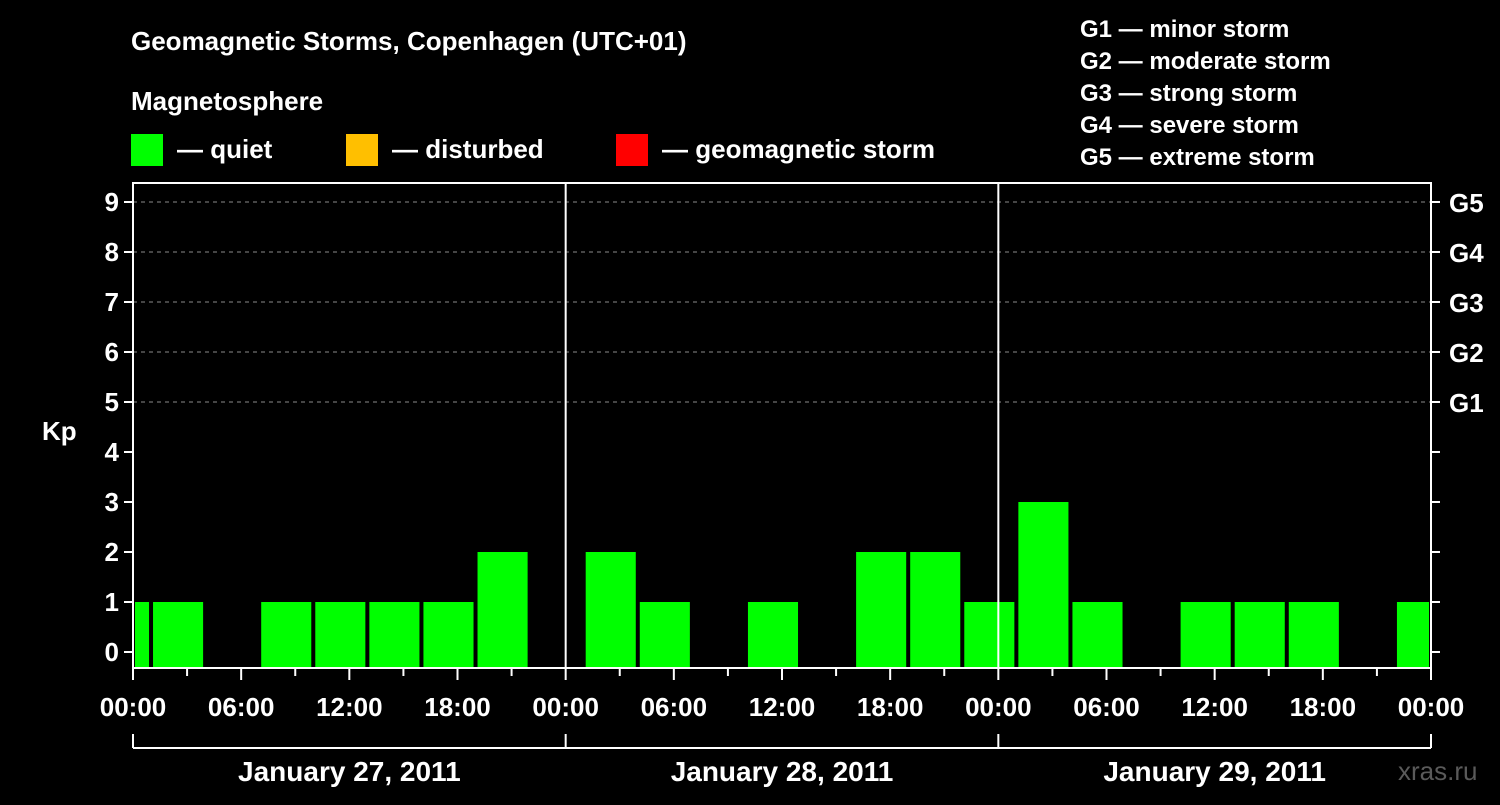 The width and height of the screenshot is (1500, 805). Describe the element at coordinates (1437, 771) in the screenshot. I see `watermark: xras.ru` at that location.